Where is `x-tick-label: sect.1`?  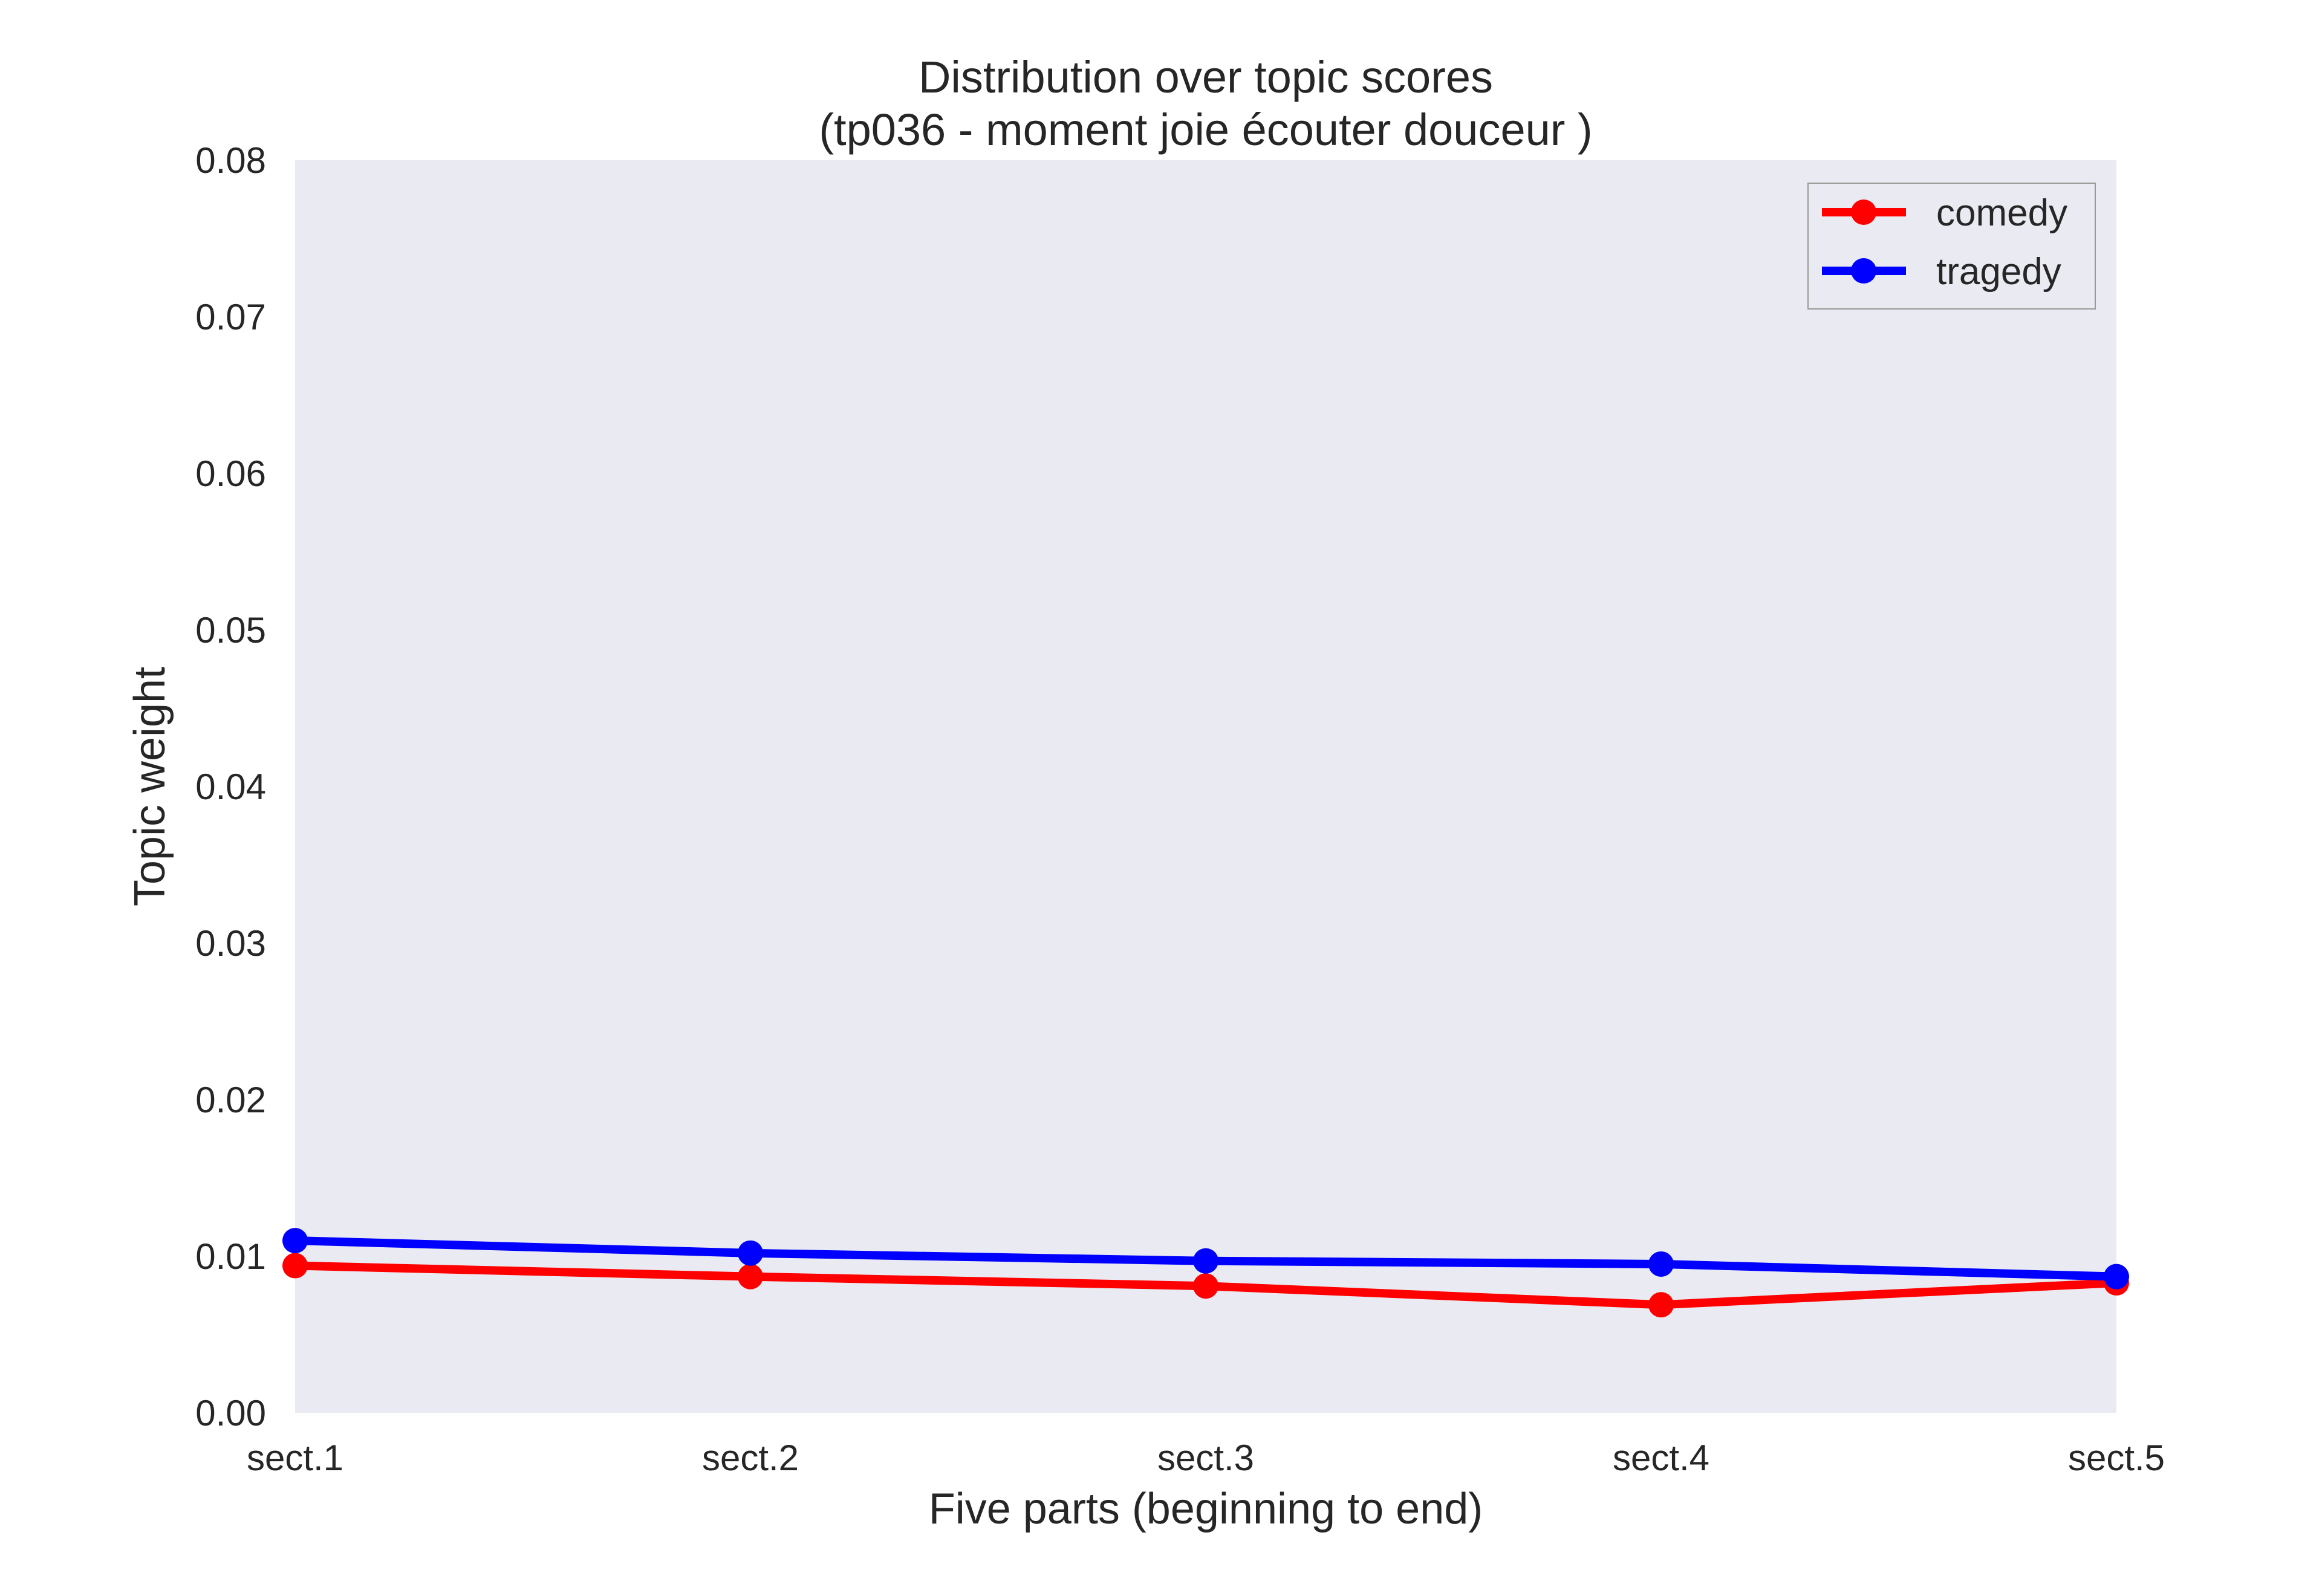
x-tick-label: sect.1 is located at coordinates (295, 1458).